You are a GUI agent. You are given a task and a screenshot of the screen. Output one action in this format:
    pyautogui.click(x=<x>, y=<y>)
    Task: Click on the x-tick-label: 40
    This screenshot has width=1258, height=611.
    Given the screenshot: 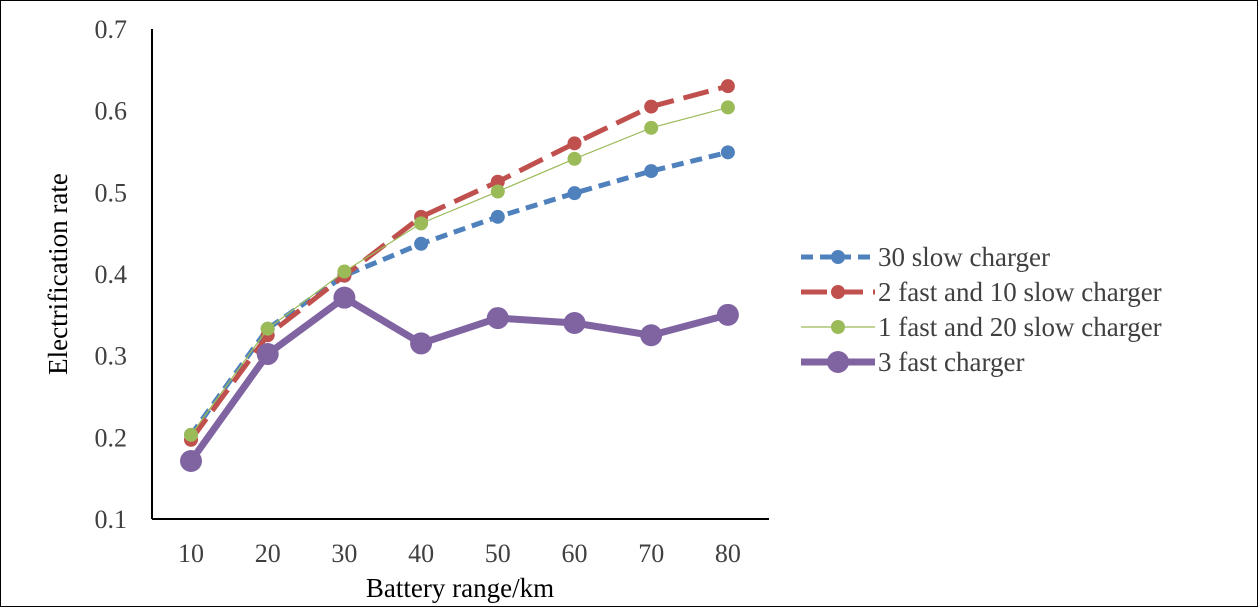 What is the action you would take?
    pyautogui.click(x=421, y=553)
    